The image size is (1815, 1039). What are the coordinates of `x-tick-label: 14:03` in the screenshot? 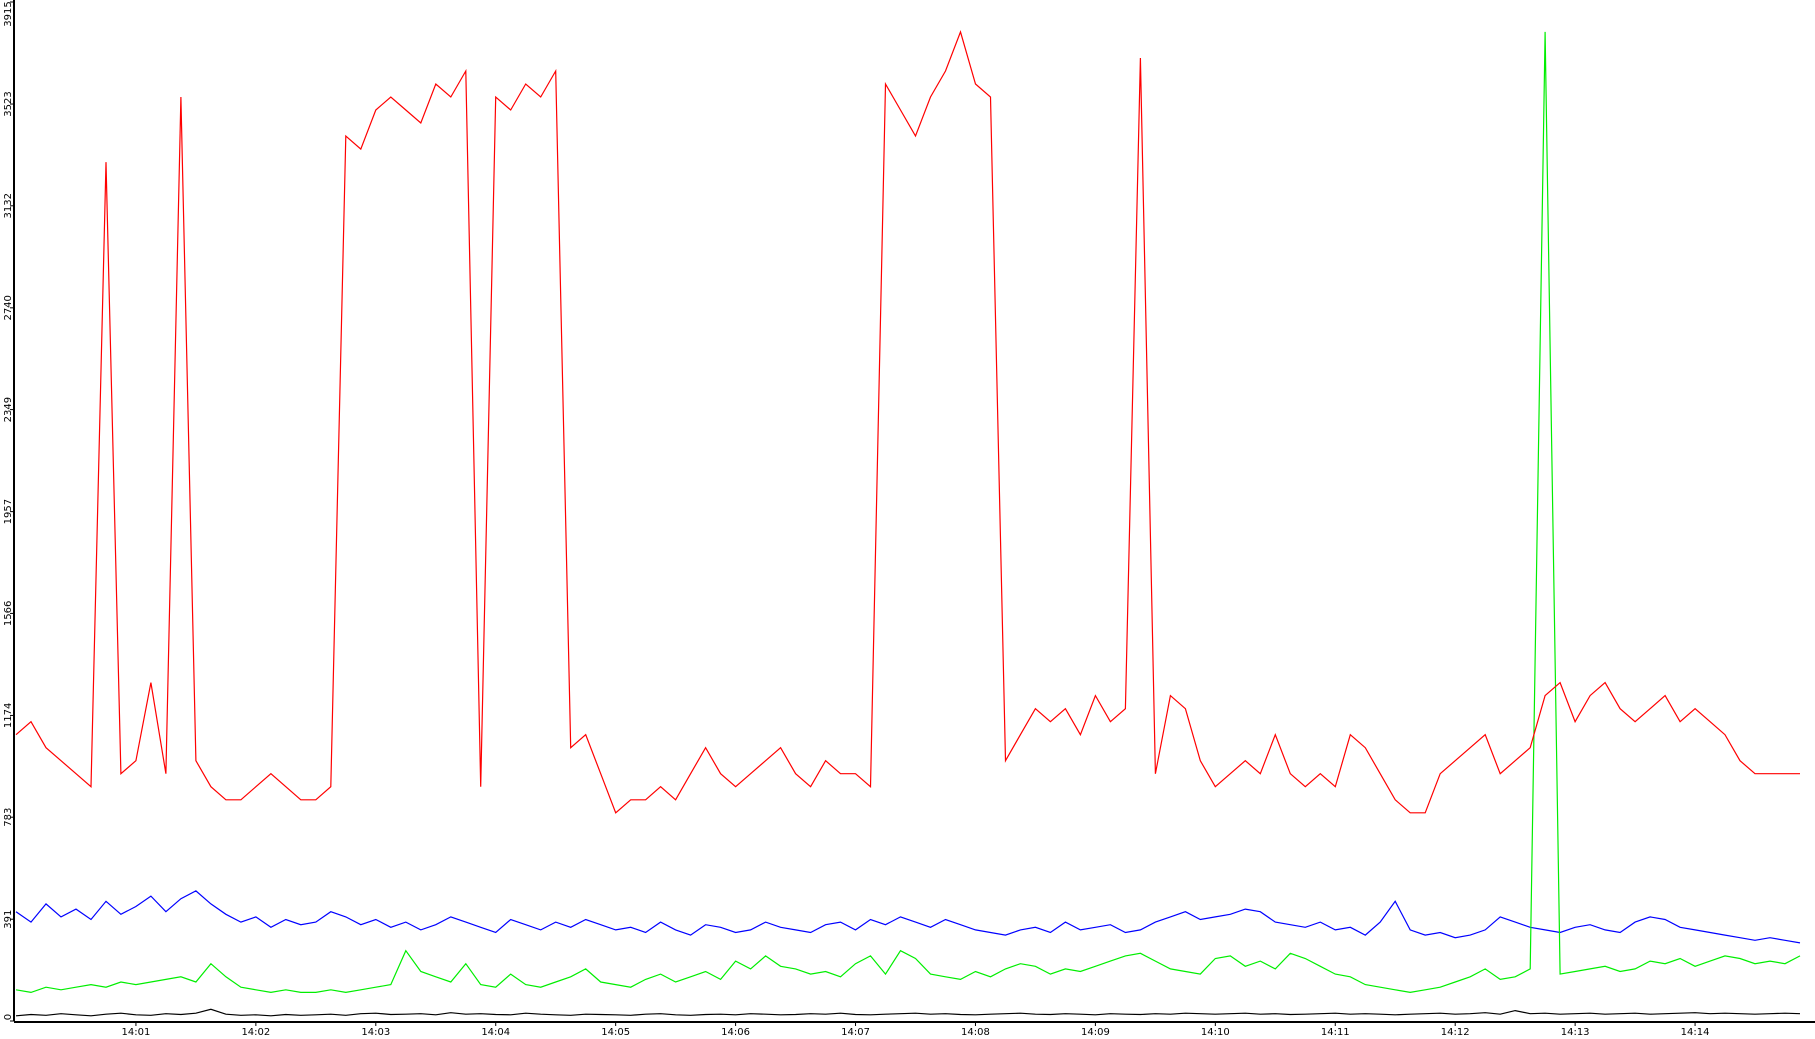 It's located at (375, 1032).